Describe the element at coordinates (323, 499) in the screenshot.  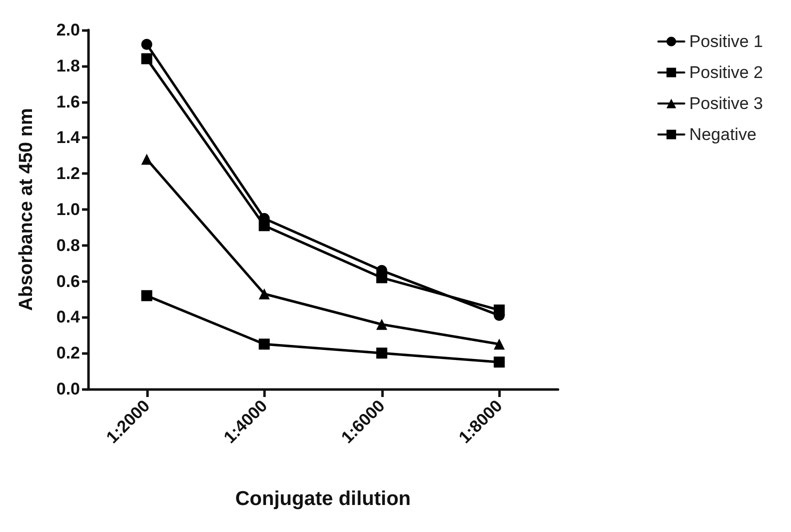
I see `x-axis-title: Conjugate dilution` at that location.